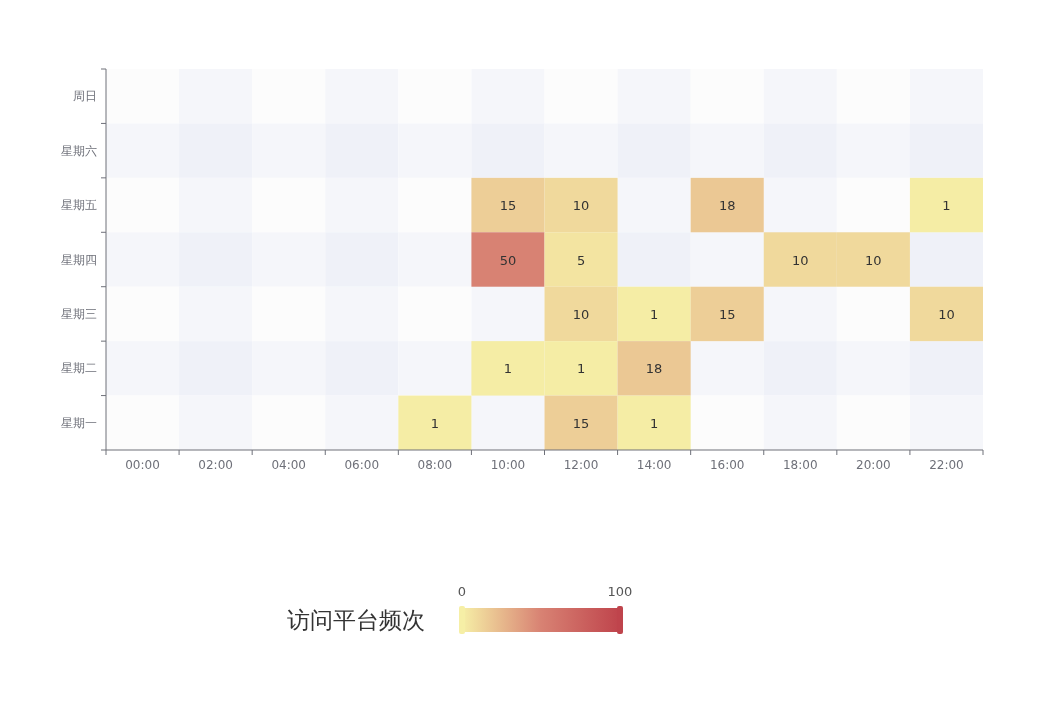 Image resolution: width=1057 pixels, height=718 pixels. What do you see at coordinates (581, 465) in the screenshot?
I see `x-tick-label: 12:00` at bounding box center [581, 465].